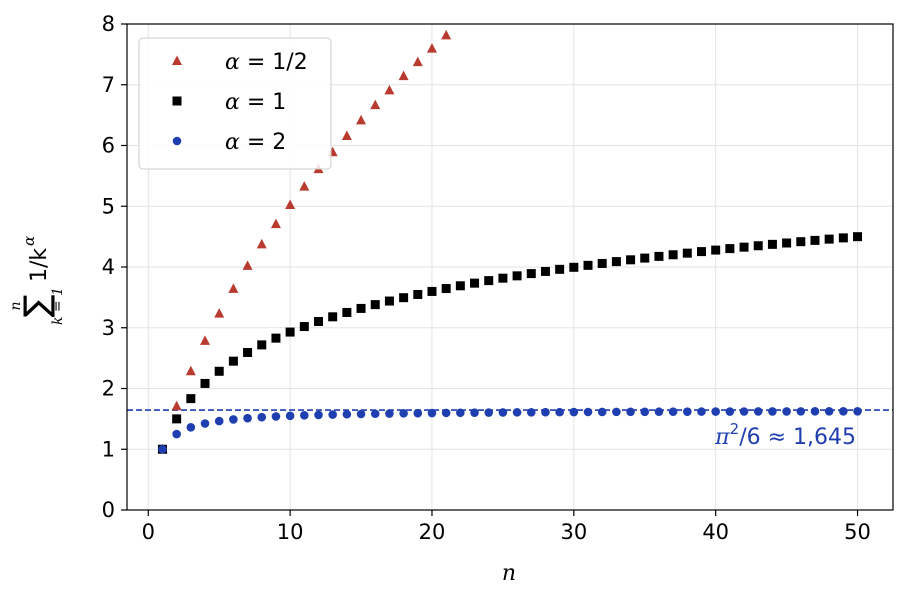 Image resolution: width=908 pixels, height=602 pixels. Describe the element at coordinates (37, 280) in the screenshot. I see `y-axis-label: ∑ n k = 1 1/k α` at that location.